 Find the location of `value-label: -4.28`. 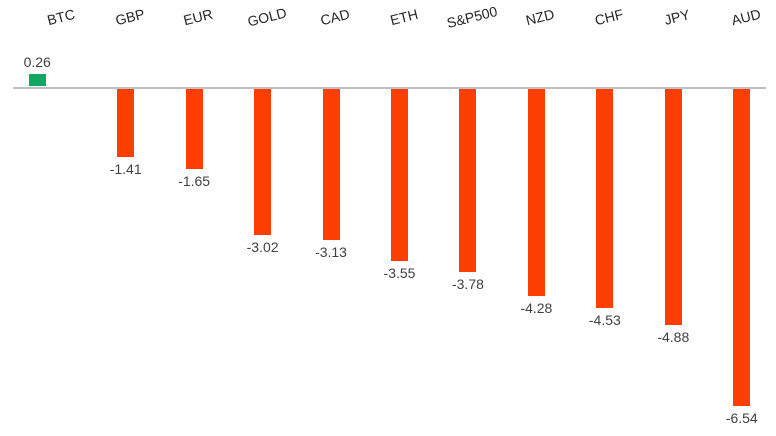

value-label: -4.28 is located at coordinates (536, 308).